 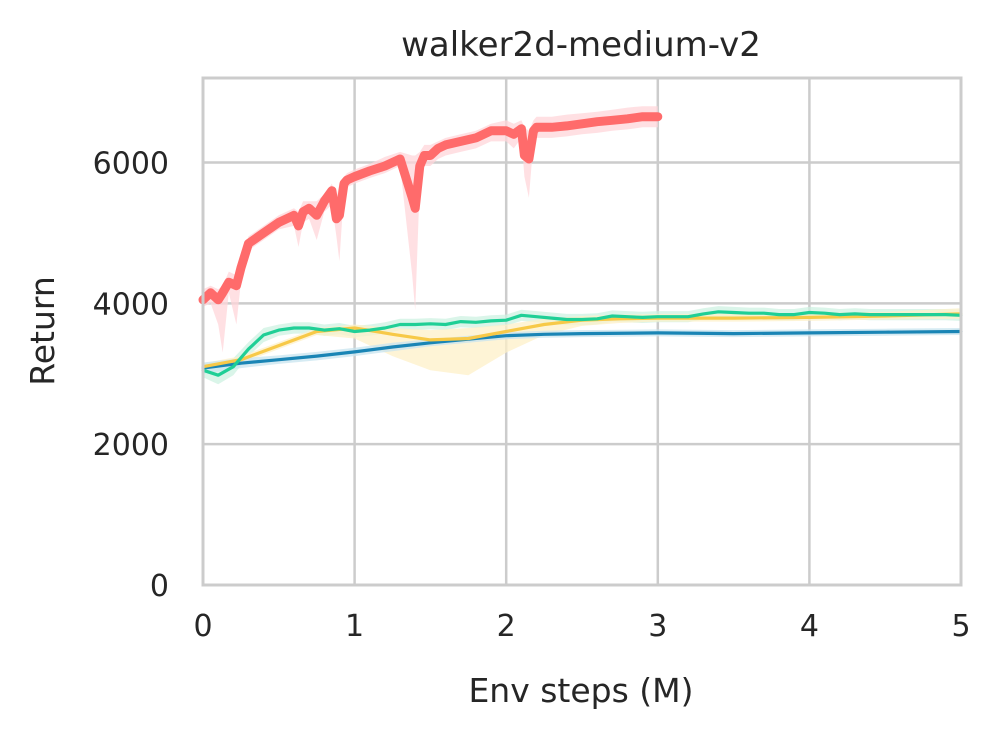 I want to click on x-tick-labels: 0 1 2 3 4 5, so click(x=581, y=626).